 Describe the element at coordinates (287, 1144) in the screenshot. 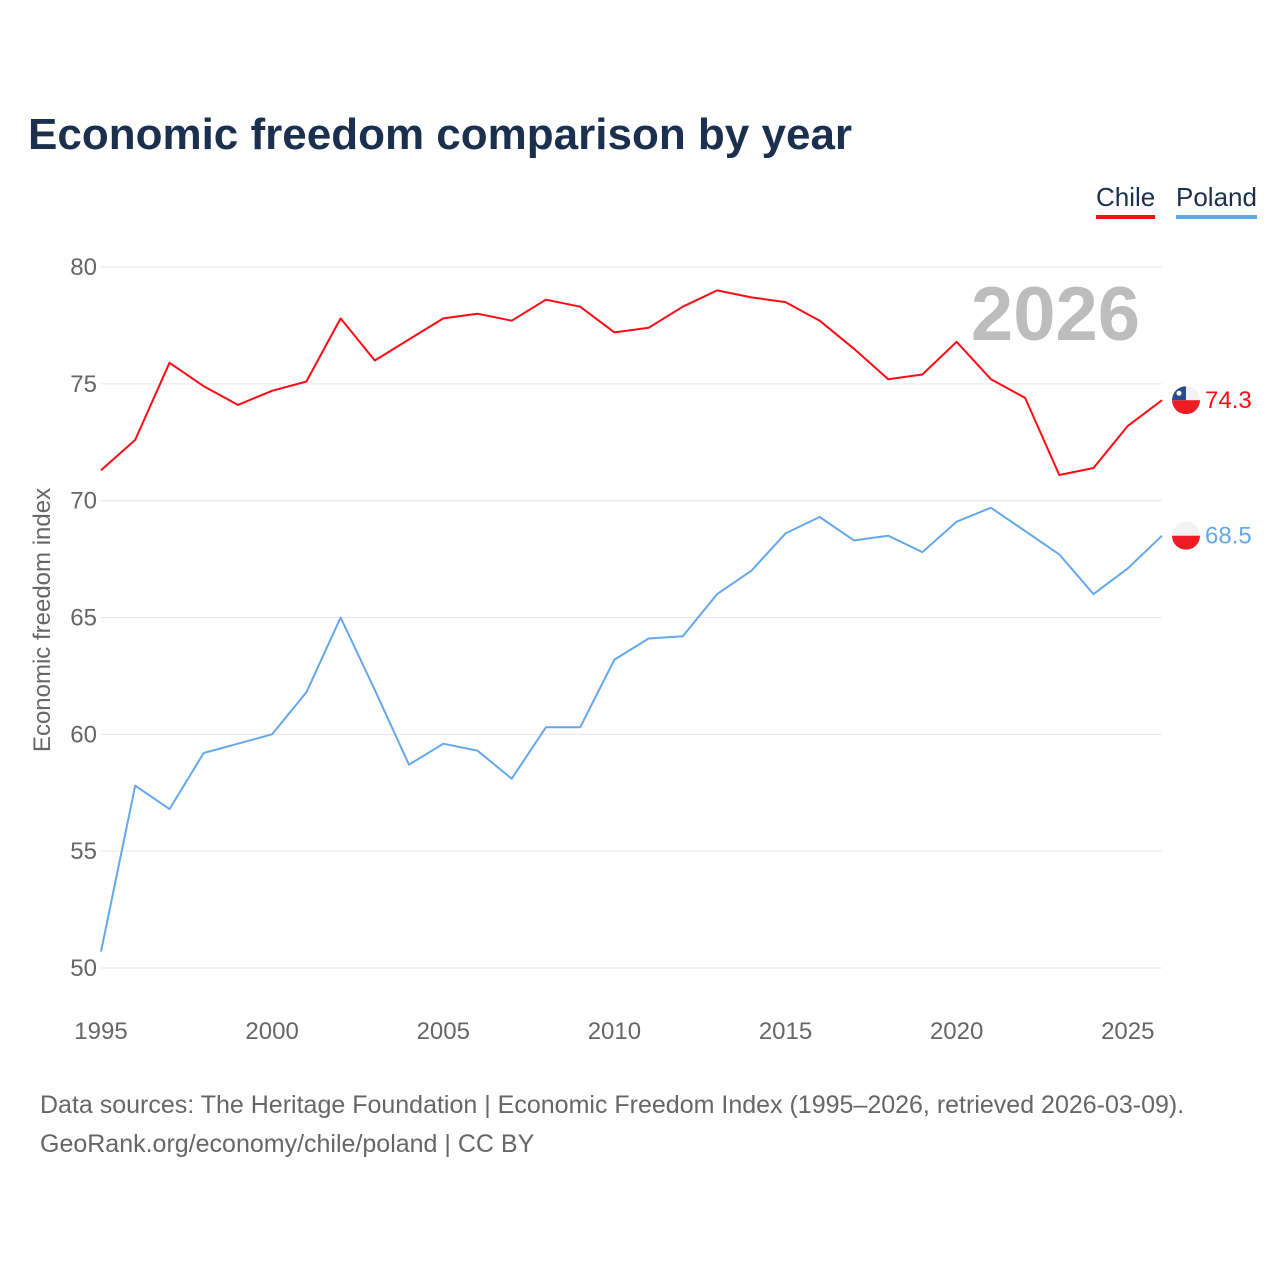

I see `footer-credit: GeoRank.org/economy/chile/poland | CC BY` at that location.